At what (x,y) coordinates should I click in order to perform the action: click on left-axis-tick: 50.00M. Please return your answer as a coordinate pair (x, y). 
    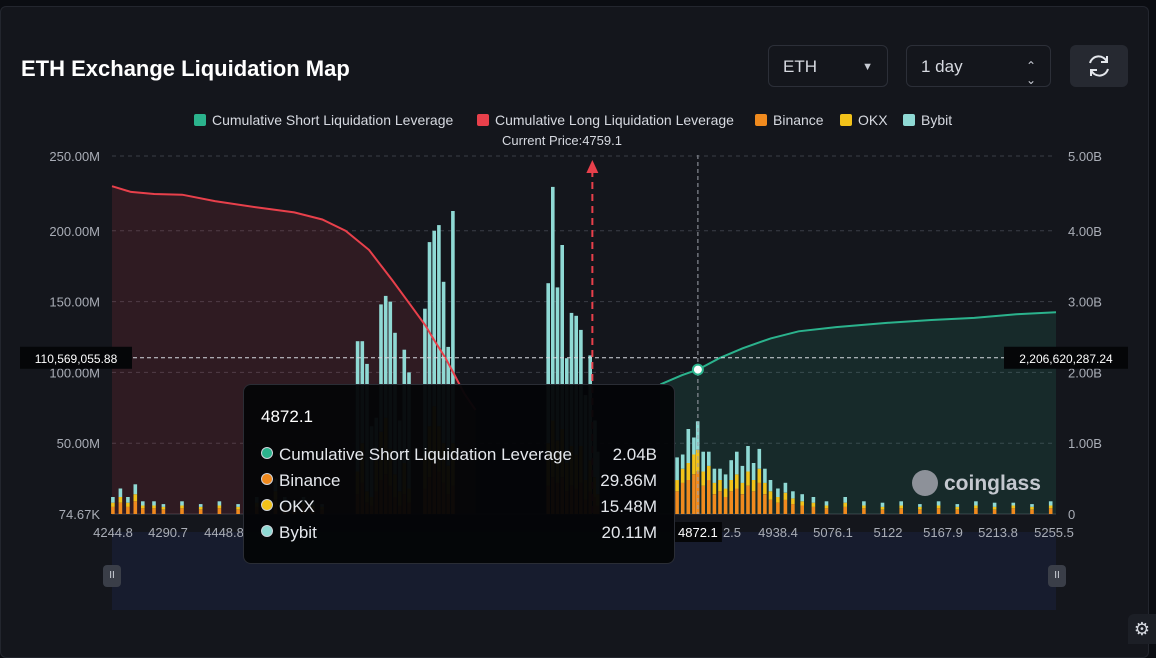
    Looking at the image, I should click on (78, 443).